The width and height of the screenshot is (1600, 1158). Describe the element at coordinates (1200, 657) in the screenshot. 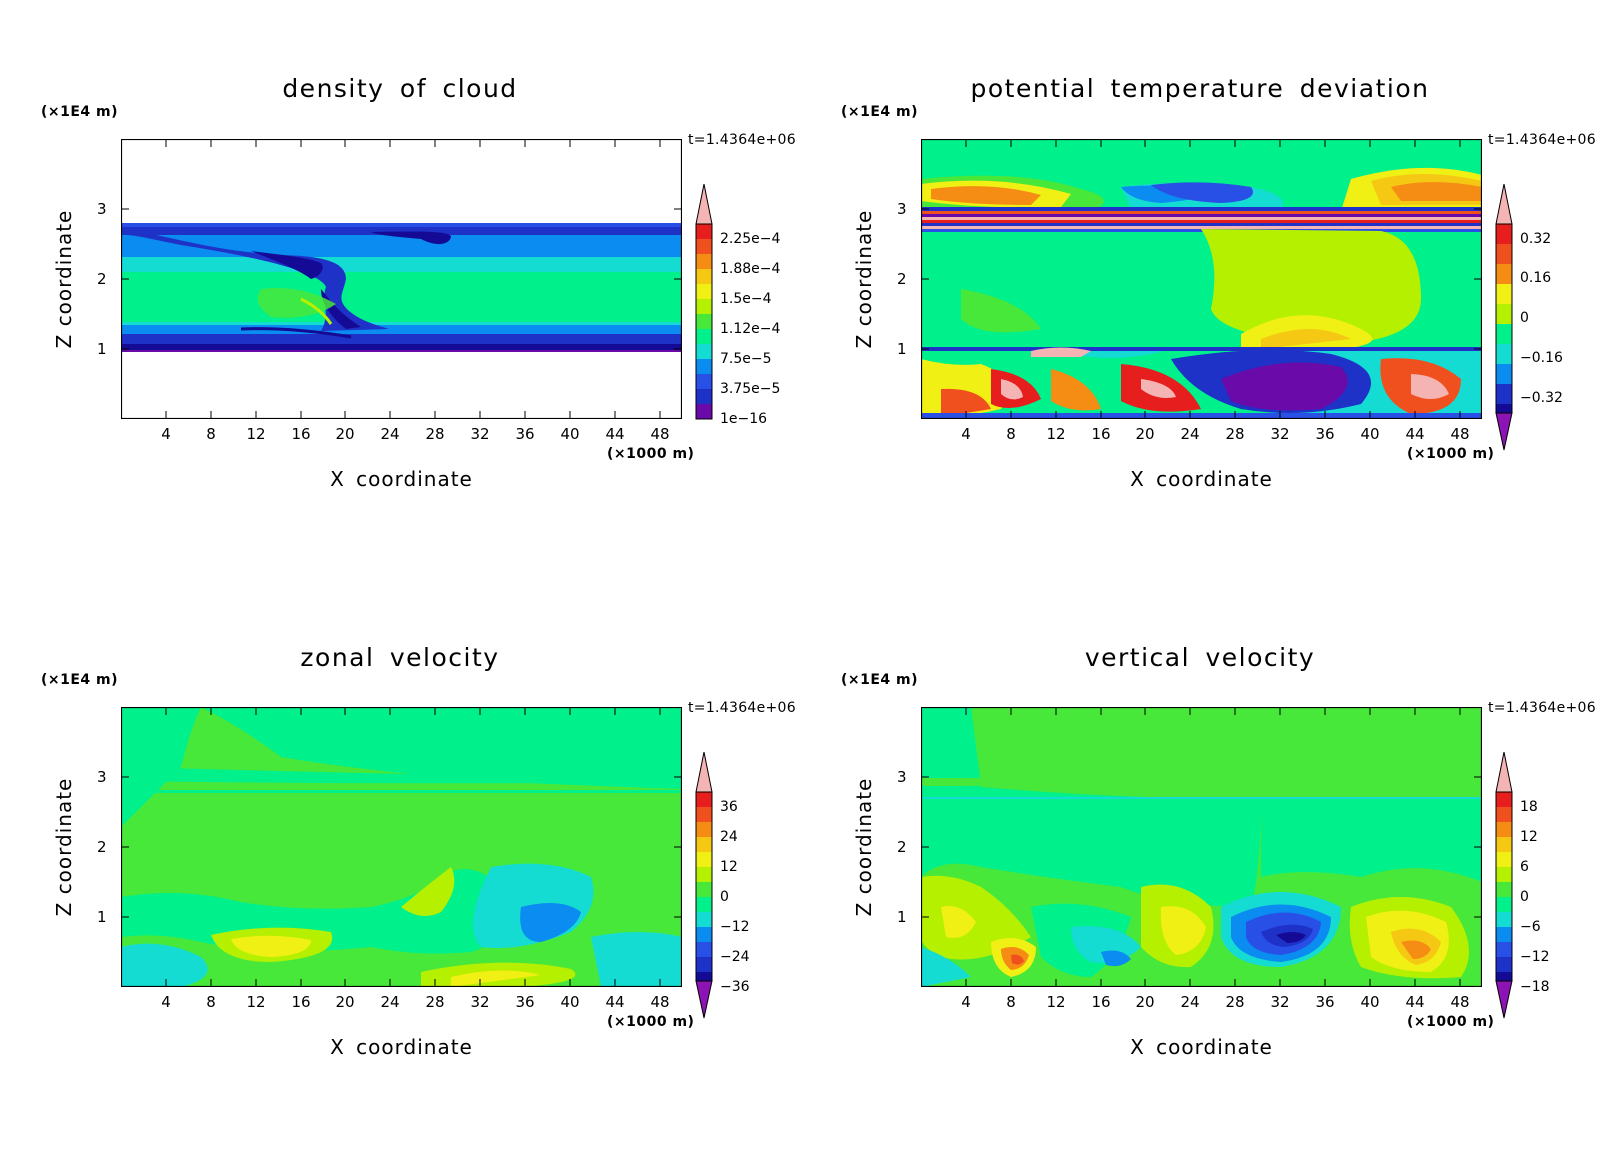

I see `panel-title: vertical velocity` at that location.